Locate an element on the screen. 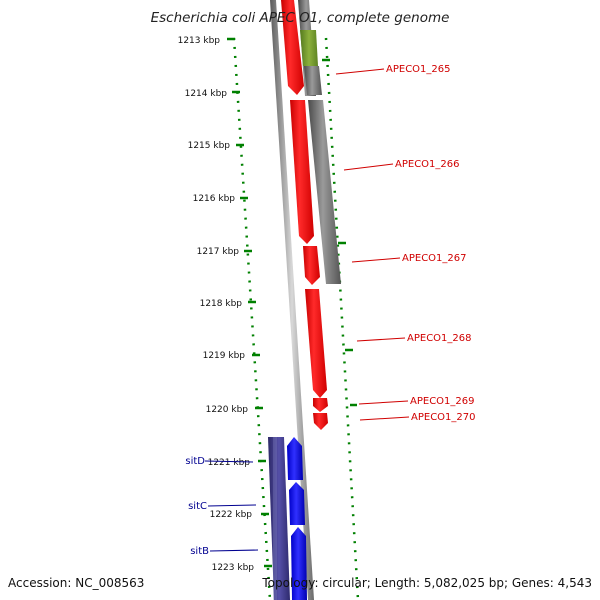  gene-label-apeco1-269: APECO1_269 is located at coordinates (442, 401).